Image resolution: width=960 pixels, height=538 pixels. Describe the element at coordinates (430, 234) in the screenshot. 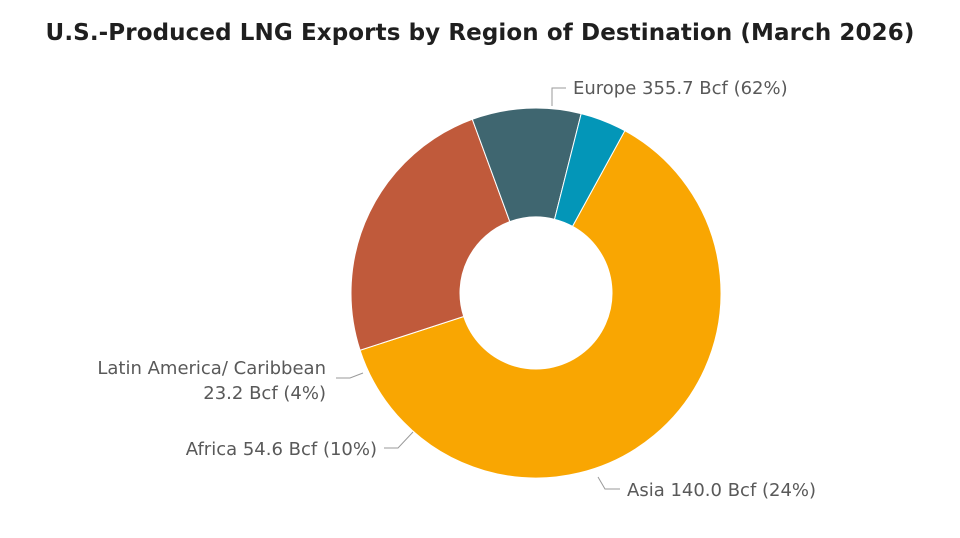

I see `slice-asia` at that location.